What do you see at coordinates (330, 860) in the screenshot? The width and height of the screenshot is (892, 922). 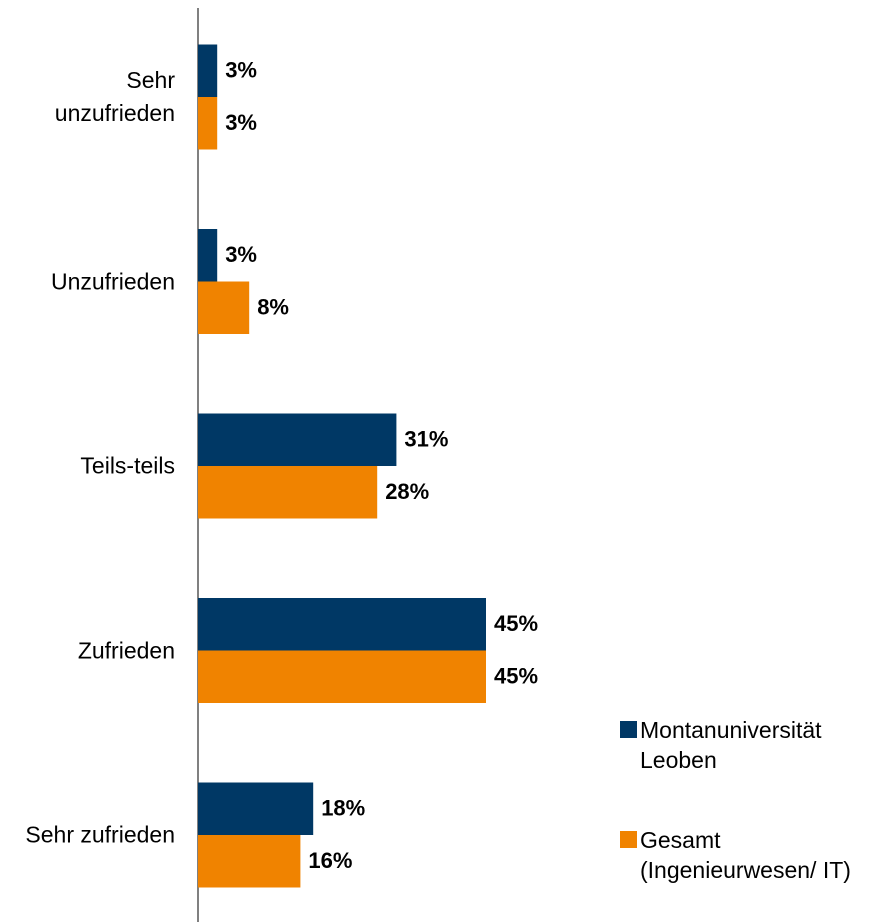 I see `data-label: 16%` at bounding box center [330, 860].